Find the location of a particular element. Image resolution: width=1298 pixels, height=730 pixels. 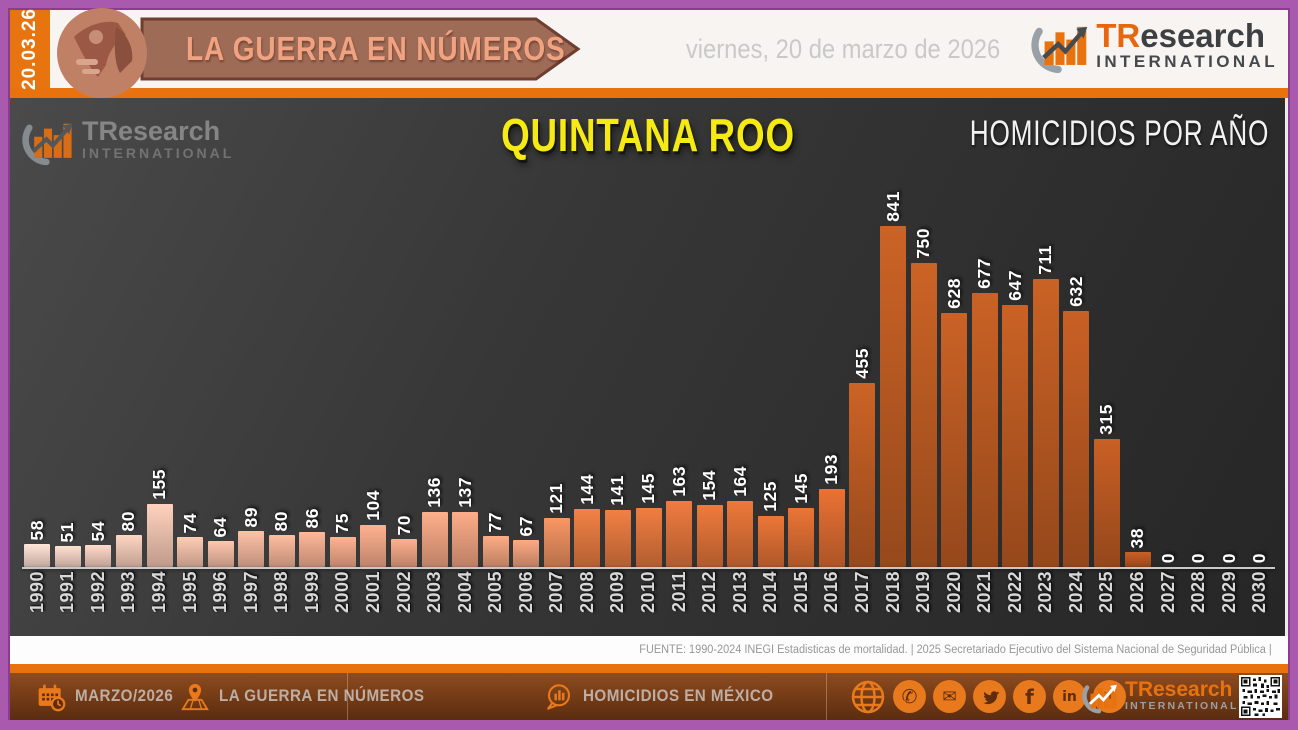

bar-value-label: 163 is located at coordinates (678, 481).